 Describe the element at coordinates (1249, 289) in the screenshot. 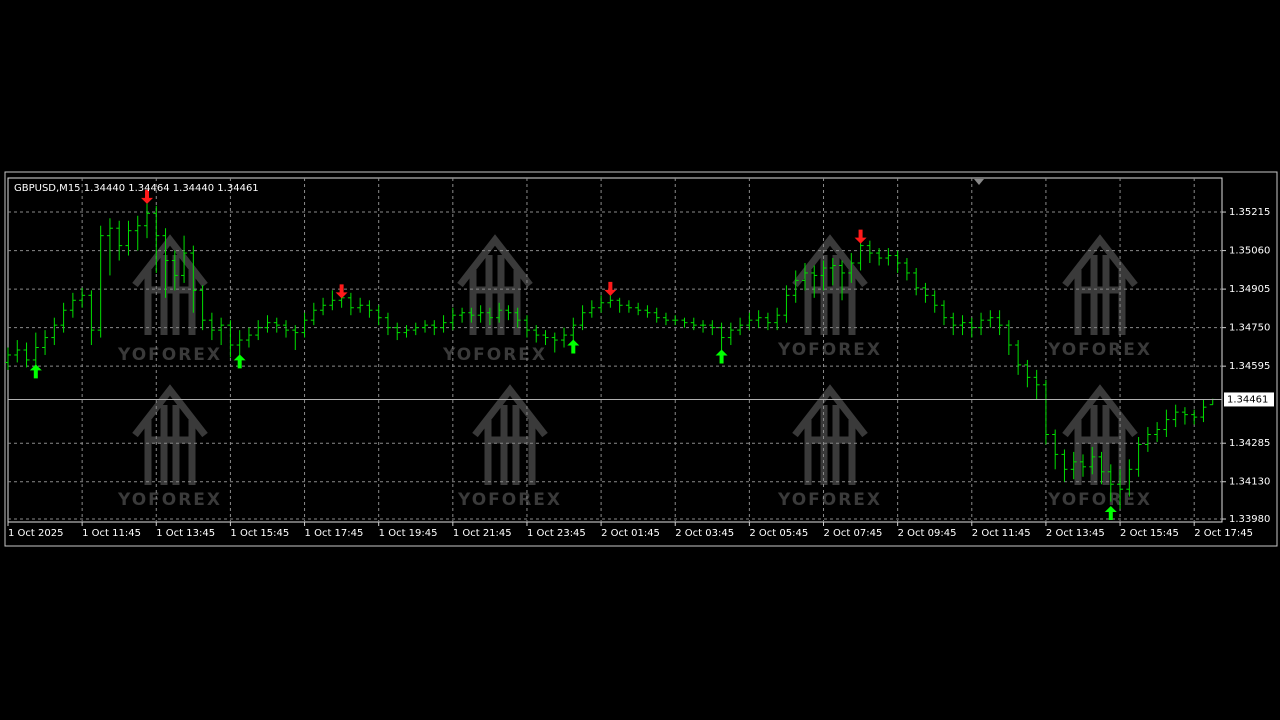

I see `y-tick-label: 1.34905` at that location.